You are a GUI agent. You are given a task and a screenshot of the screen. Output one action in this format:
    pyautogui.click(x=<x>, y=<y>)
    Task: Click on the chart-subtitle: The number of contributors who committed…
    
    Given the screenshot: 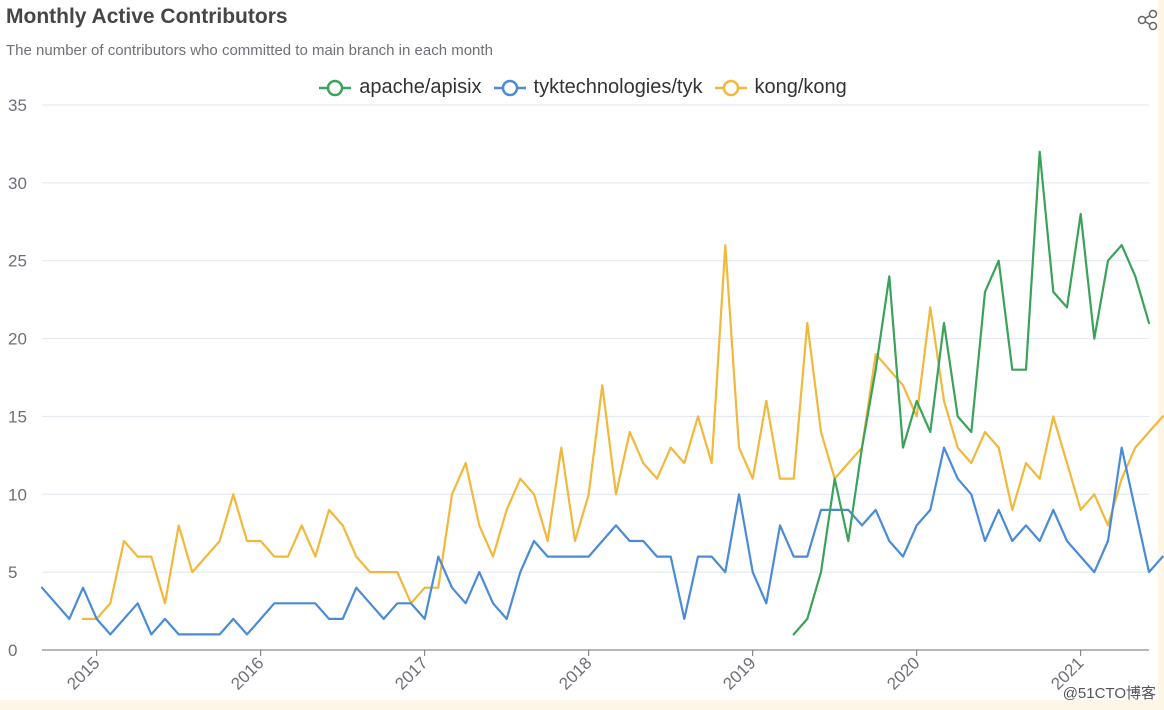 What is the action you would take?
    pyautogui.click(x=249, y=50)
    